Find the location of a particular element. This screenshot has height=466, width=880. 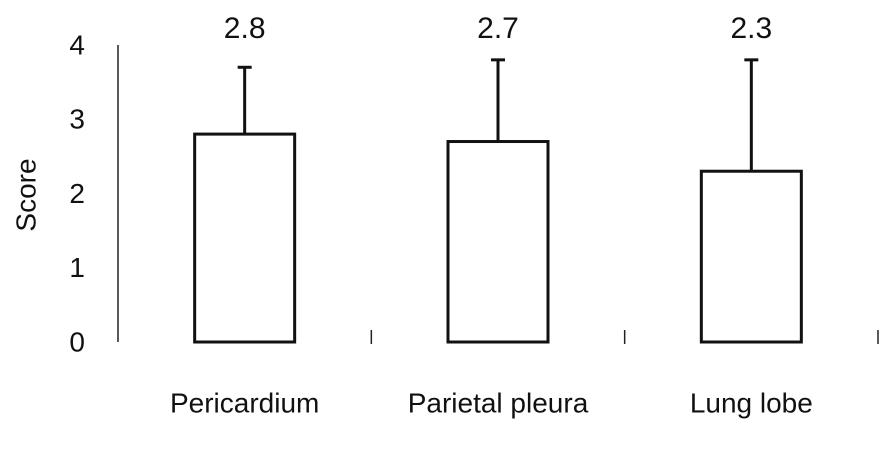

y-tick-label: 4 is located at coordinates (77, 44).